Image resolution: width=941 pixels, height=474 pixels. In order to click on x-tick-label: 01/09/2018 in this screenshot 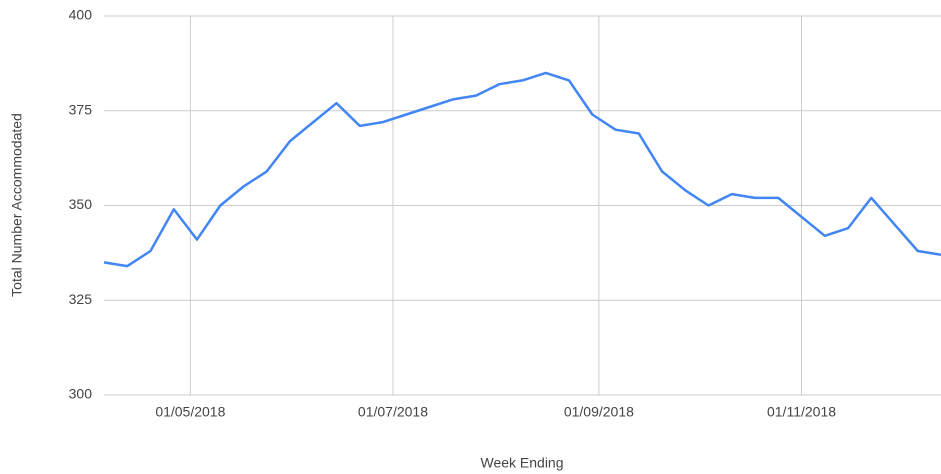, I will do `click(599, 412)`.